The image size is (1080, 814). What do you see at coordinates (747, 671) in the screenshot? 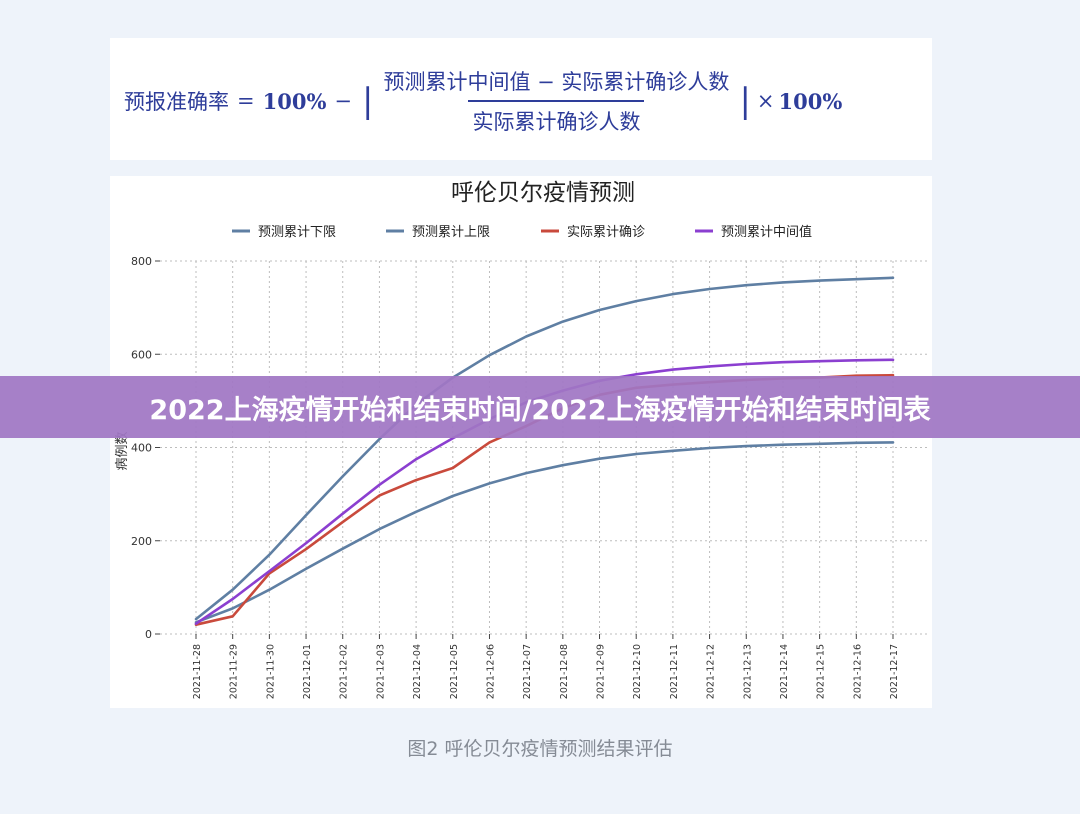
I see `x-tick-label: 2021-12-13` at bounding box center [747, 671].